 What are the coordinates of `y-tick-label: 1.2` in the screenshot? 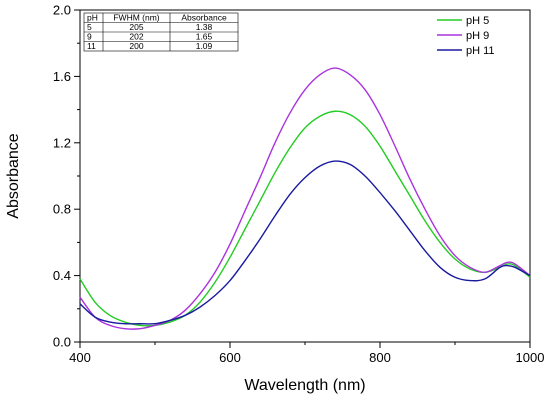 It's located at (62, 142).